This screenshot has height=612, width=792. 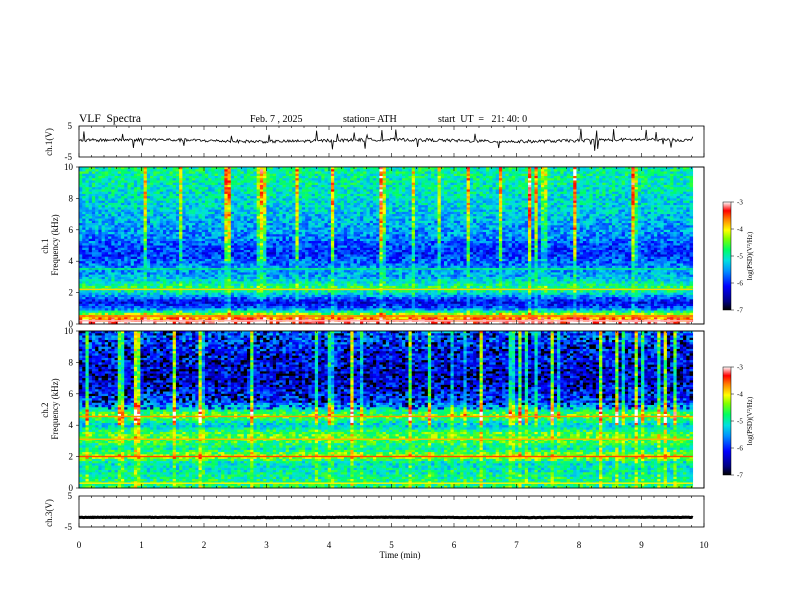 I want to click on ch1-ytick-bottom: -5, so click(x=69, y=157).